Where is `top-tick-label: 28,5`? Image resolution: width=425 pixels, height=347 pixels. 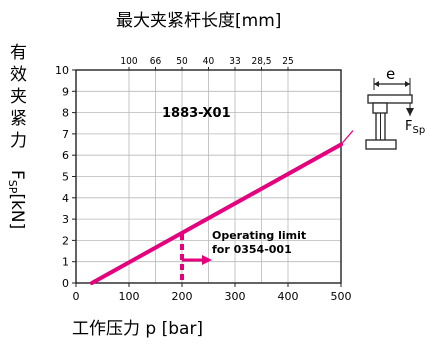 top-tick-label: 28,5 is located at coordinates (261, 61).